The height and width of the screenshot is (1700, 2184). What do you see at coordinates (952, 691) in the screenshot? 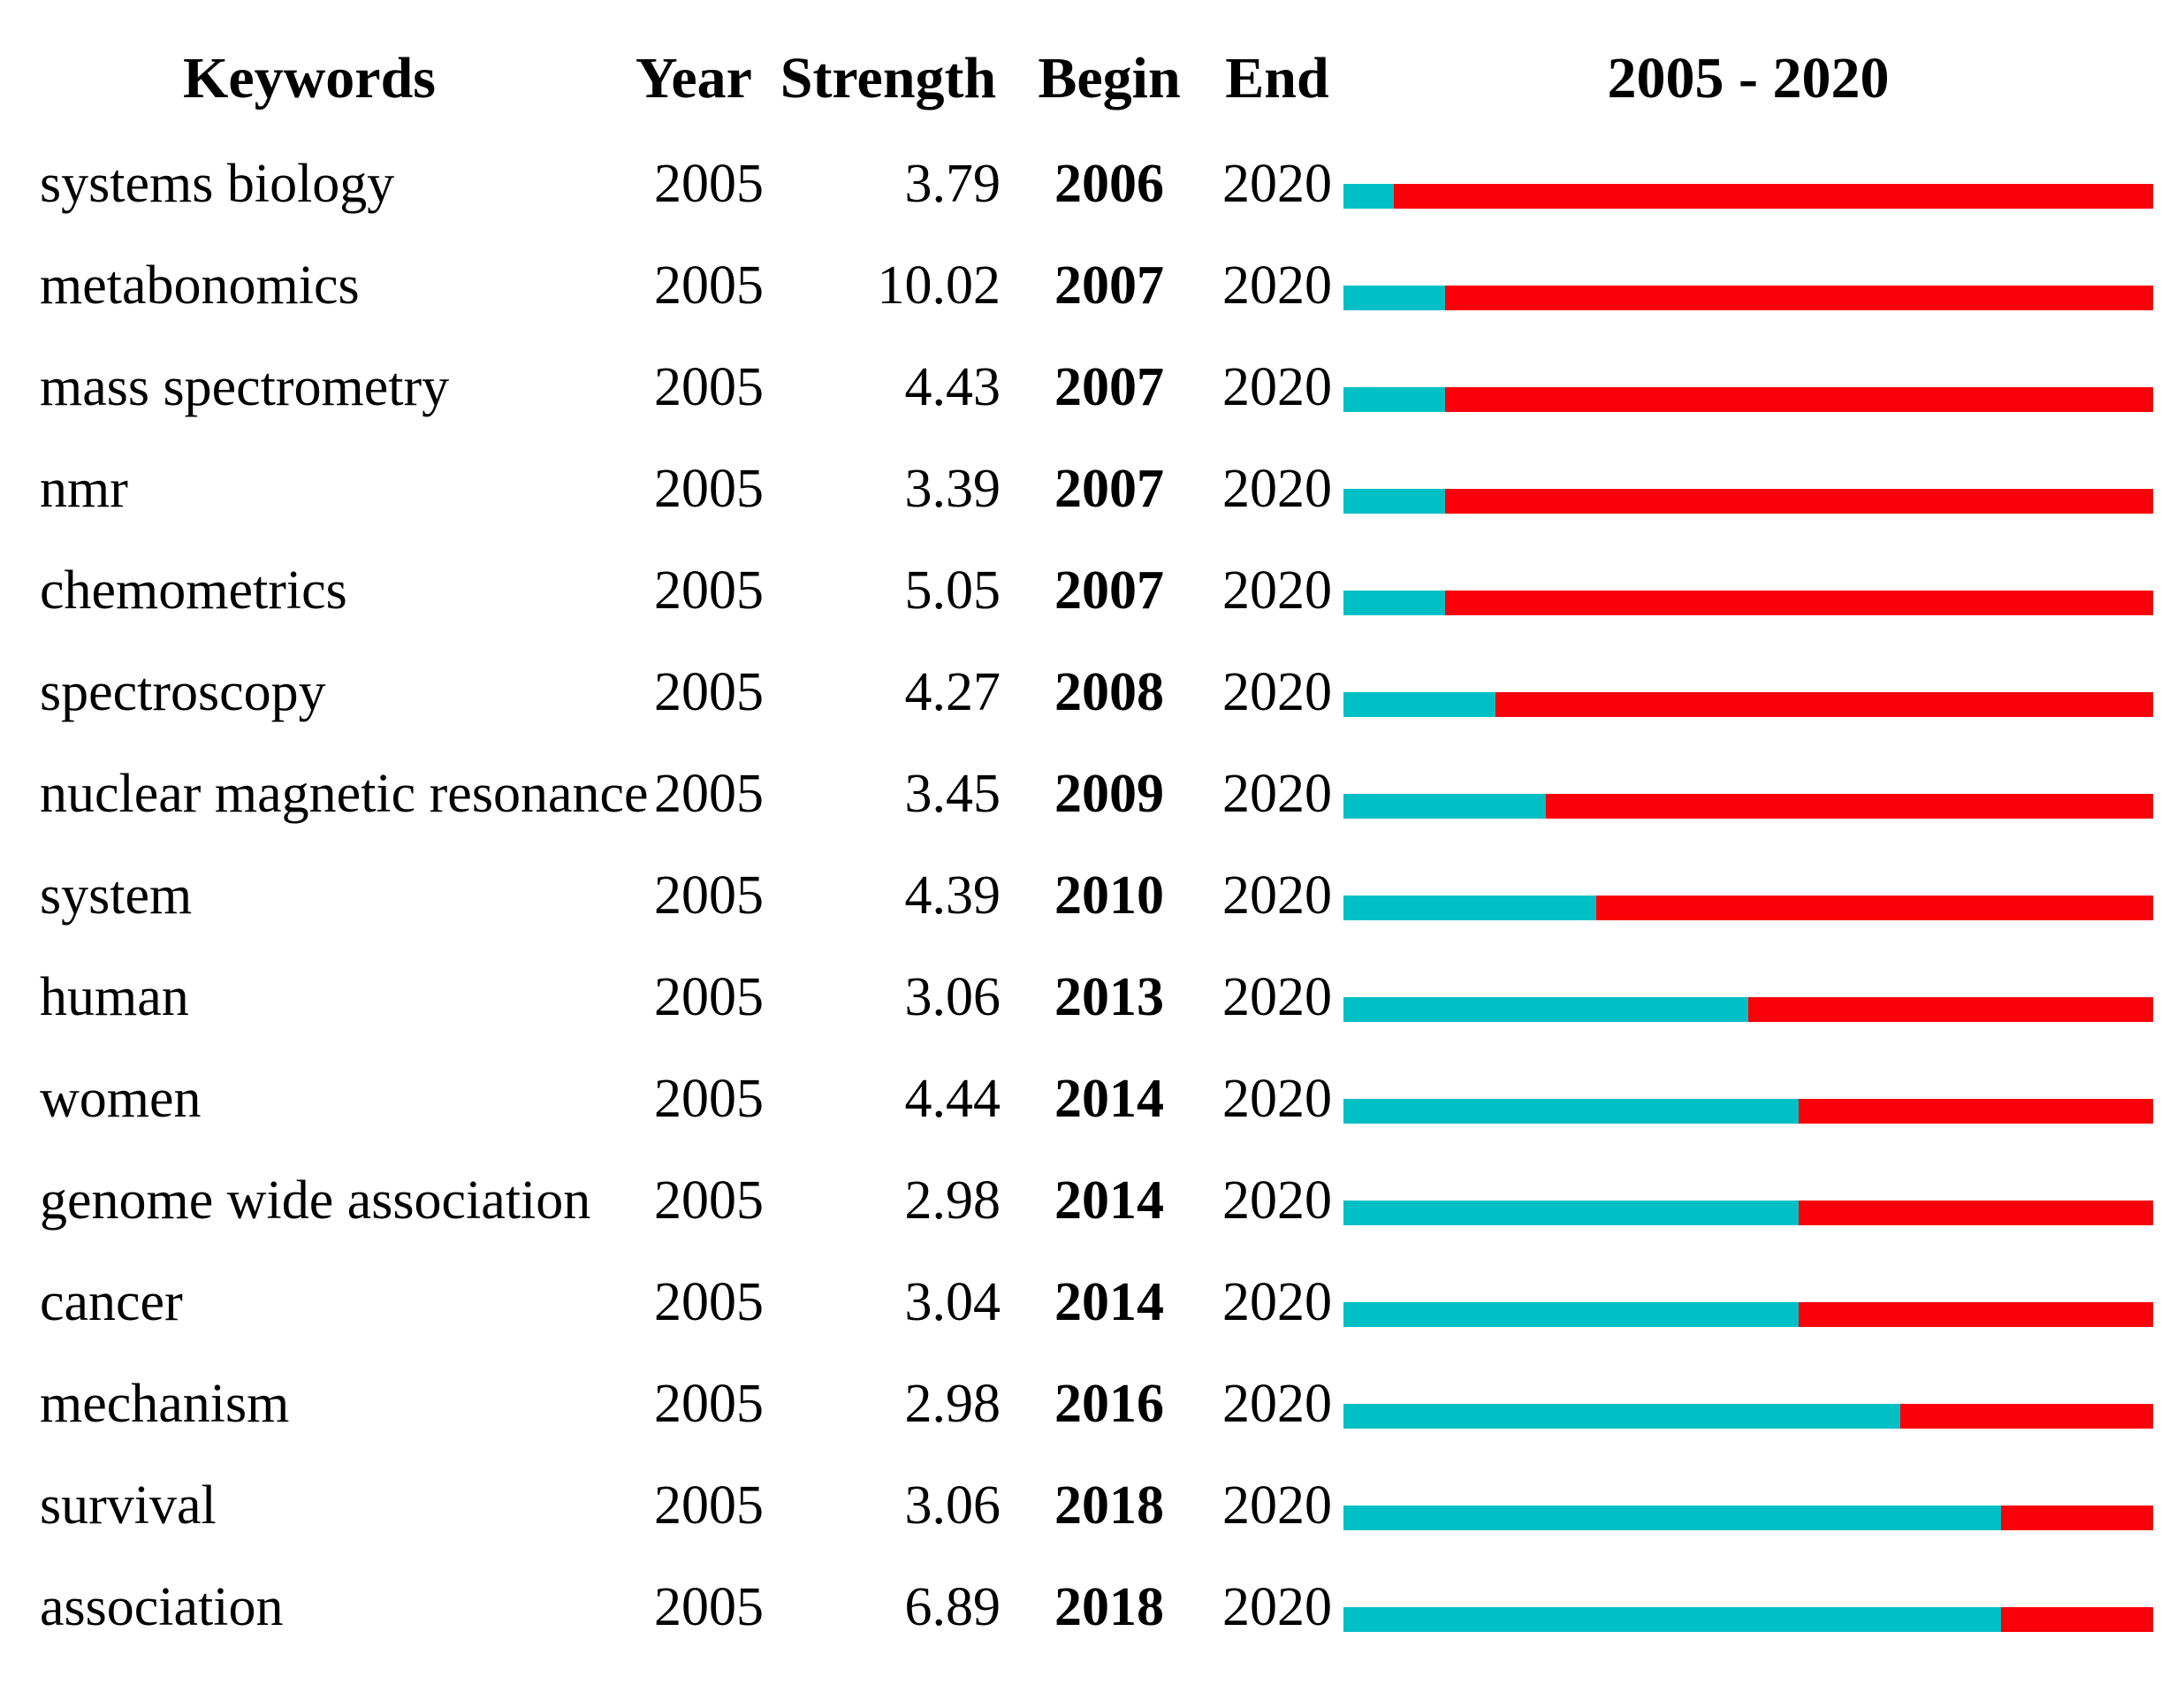
I see `strength-cell: 4.27` at bounding box center [952, 691].